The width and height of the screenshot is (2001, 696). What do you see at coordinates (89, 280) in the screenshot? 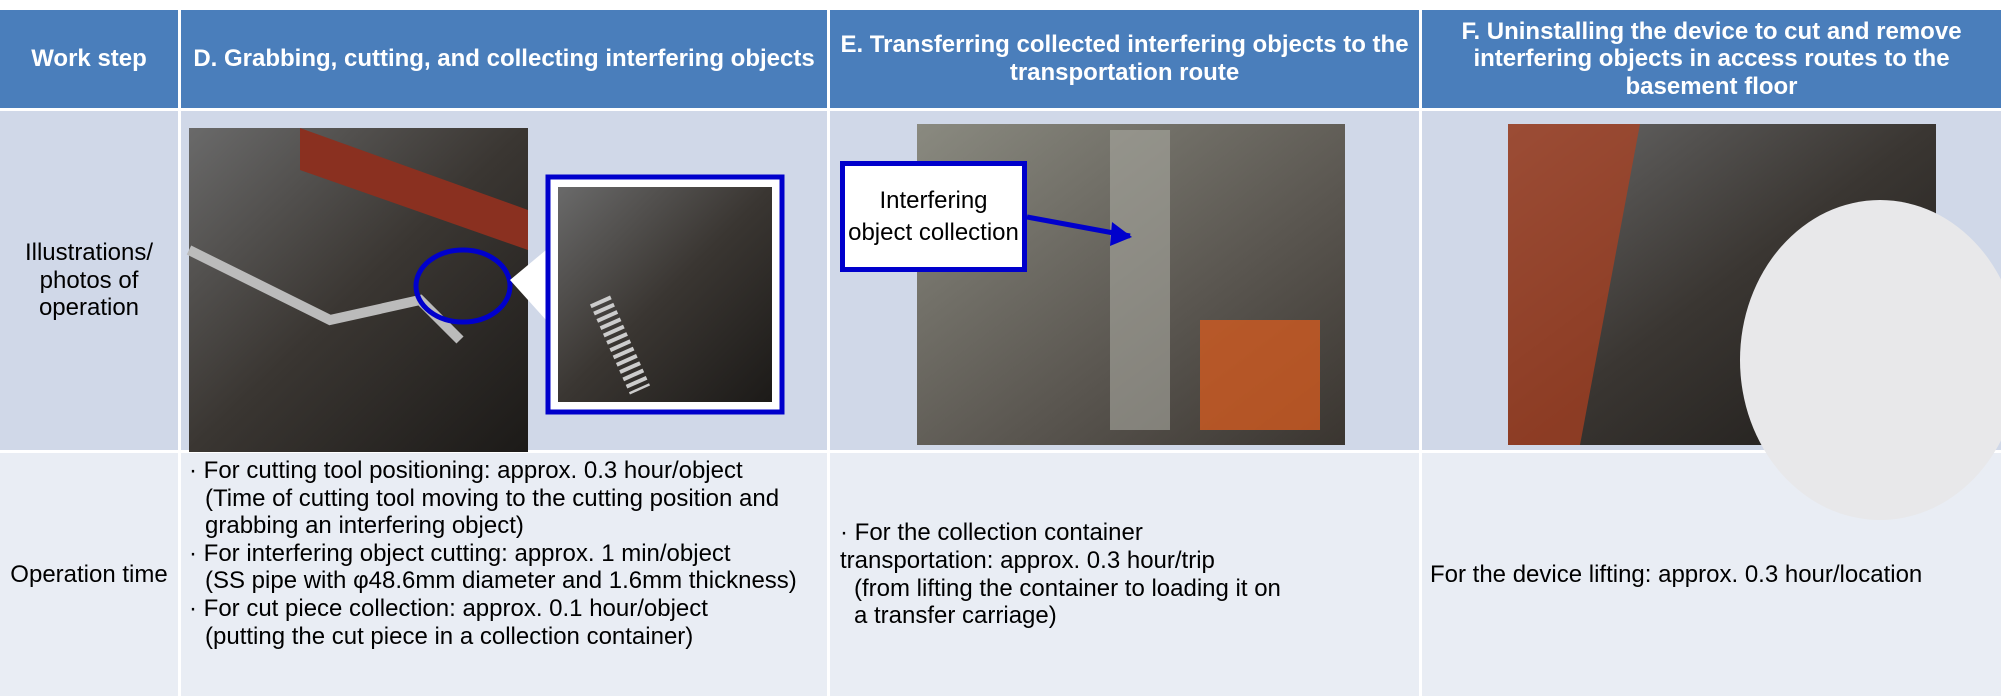
I see `row-label: Illustrations/ photos of operation` at bounding box center [89, 280].